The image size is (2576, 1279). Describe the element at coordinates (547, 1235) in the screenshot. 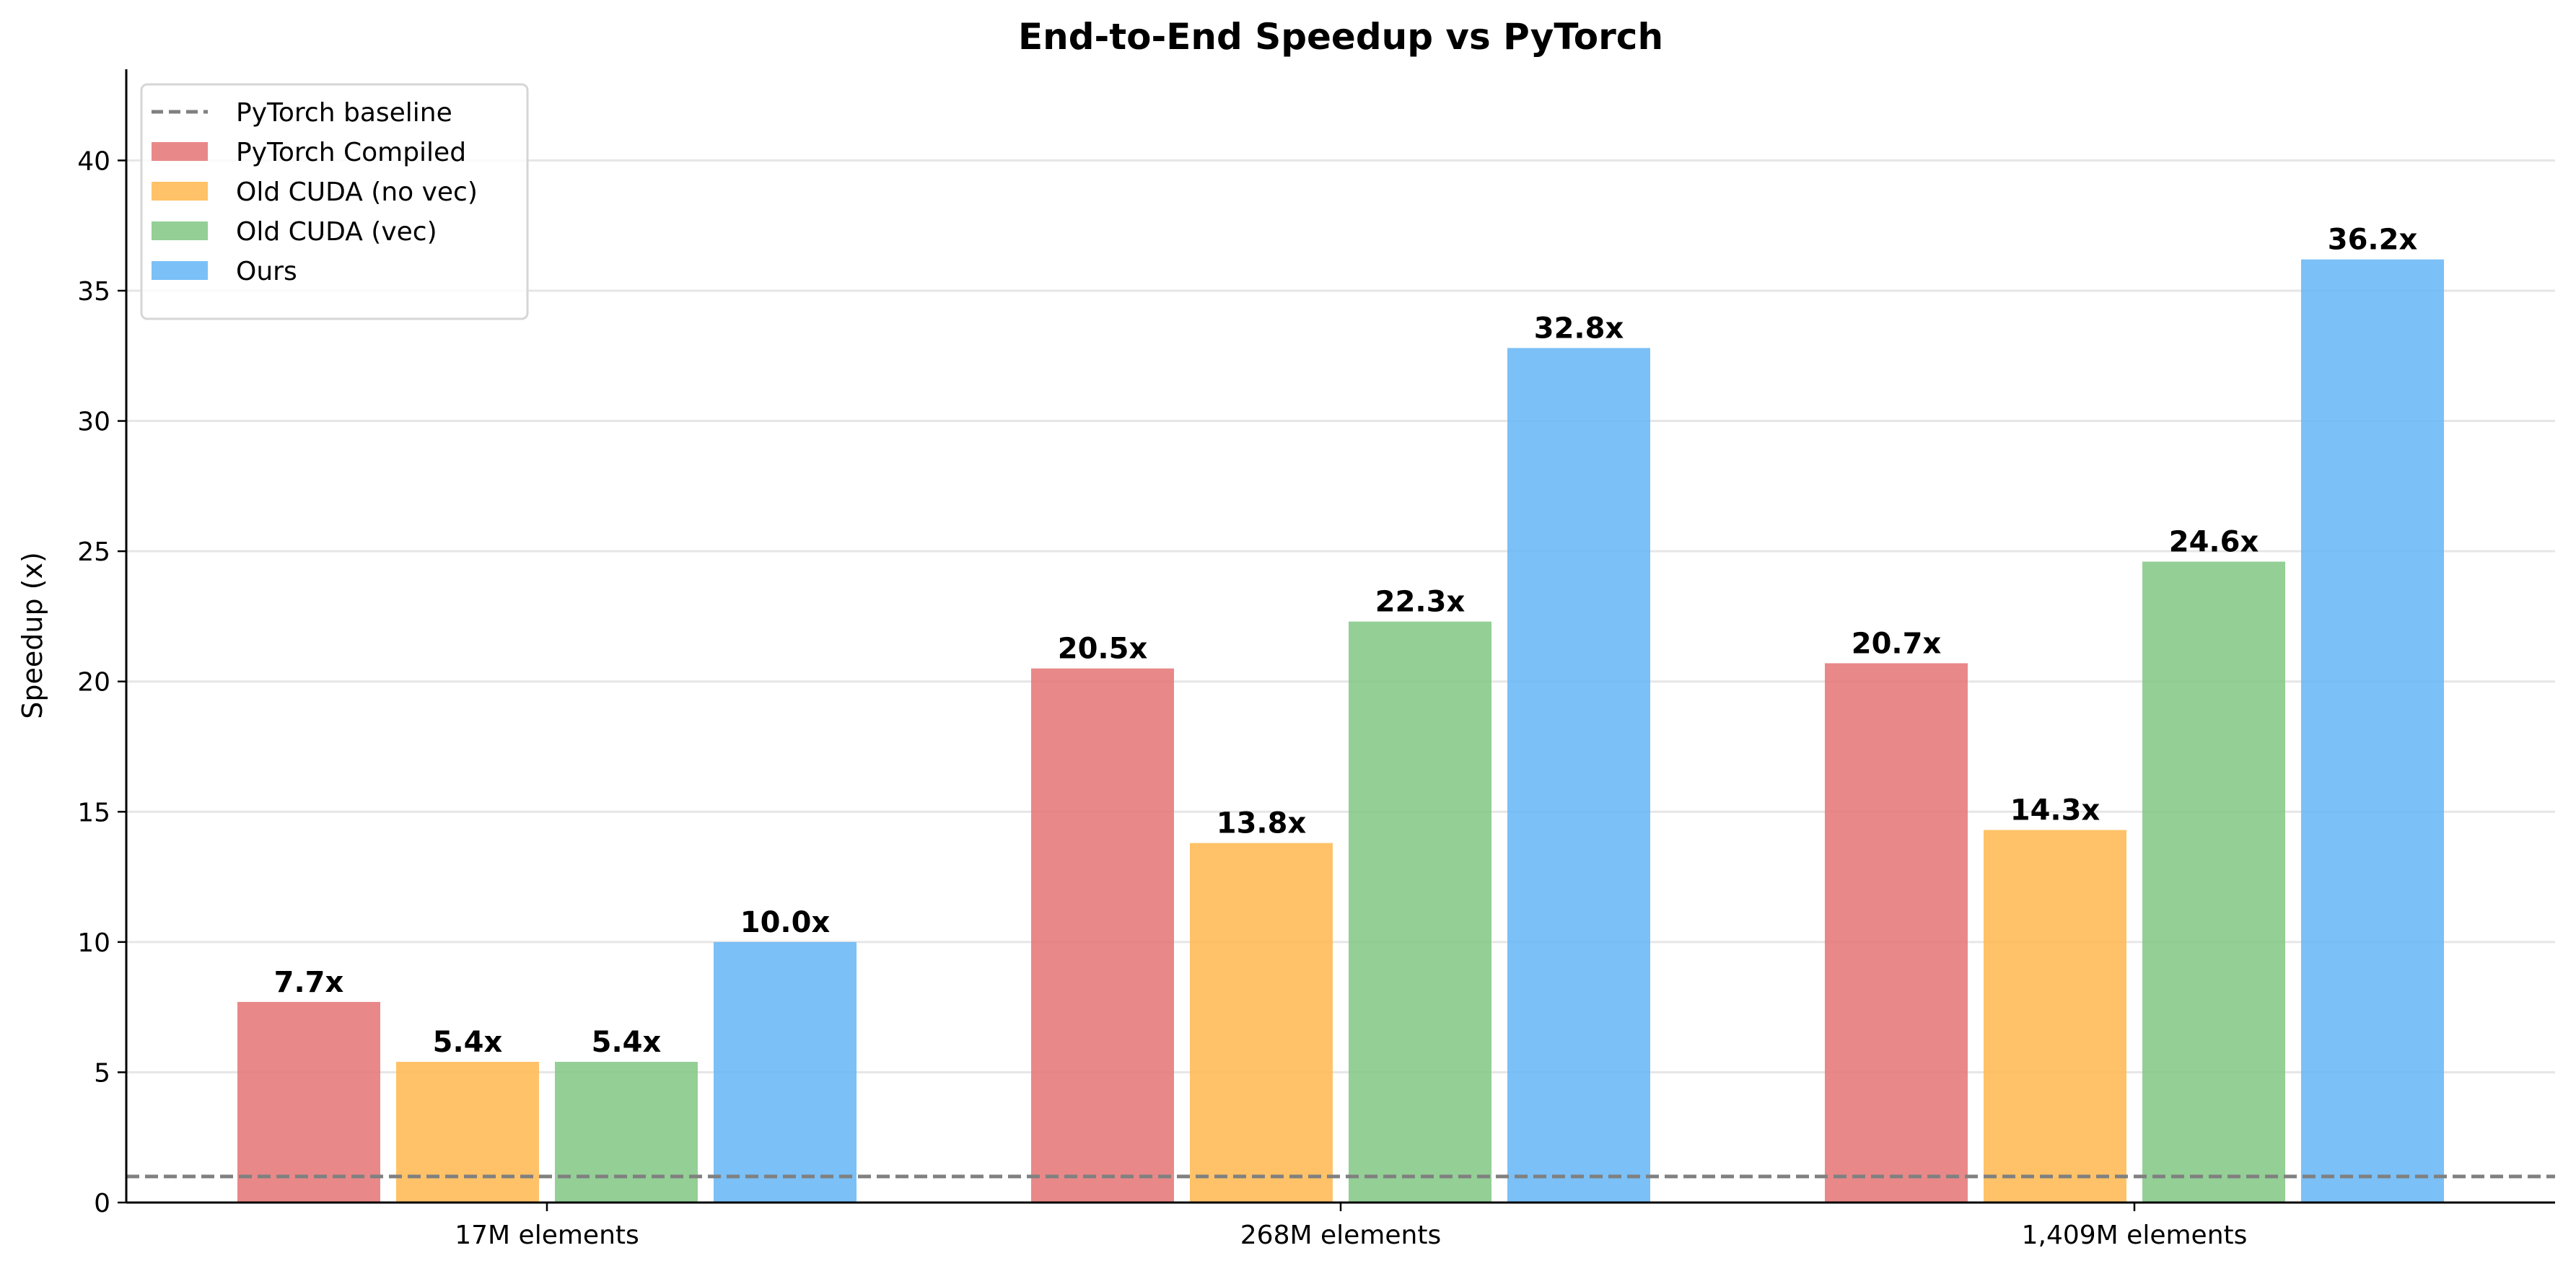

I see `x-tick-label: 17M elements` at that location.